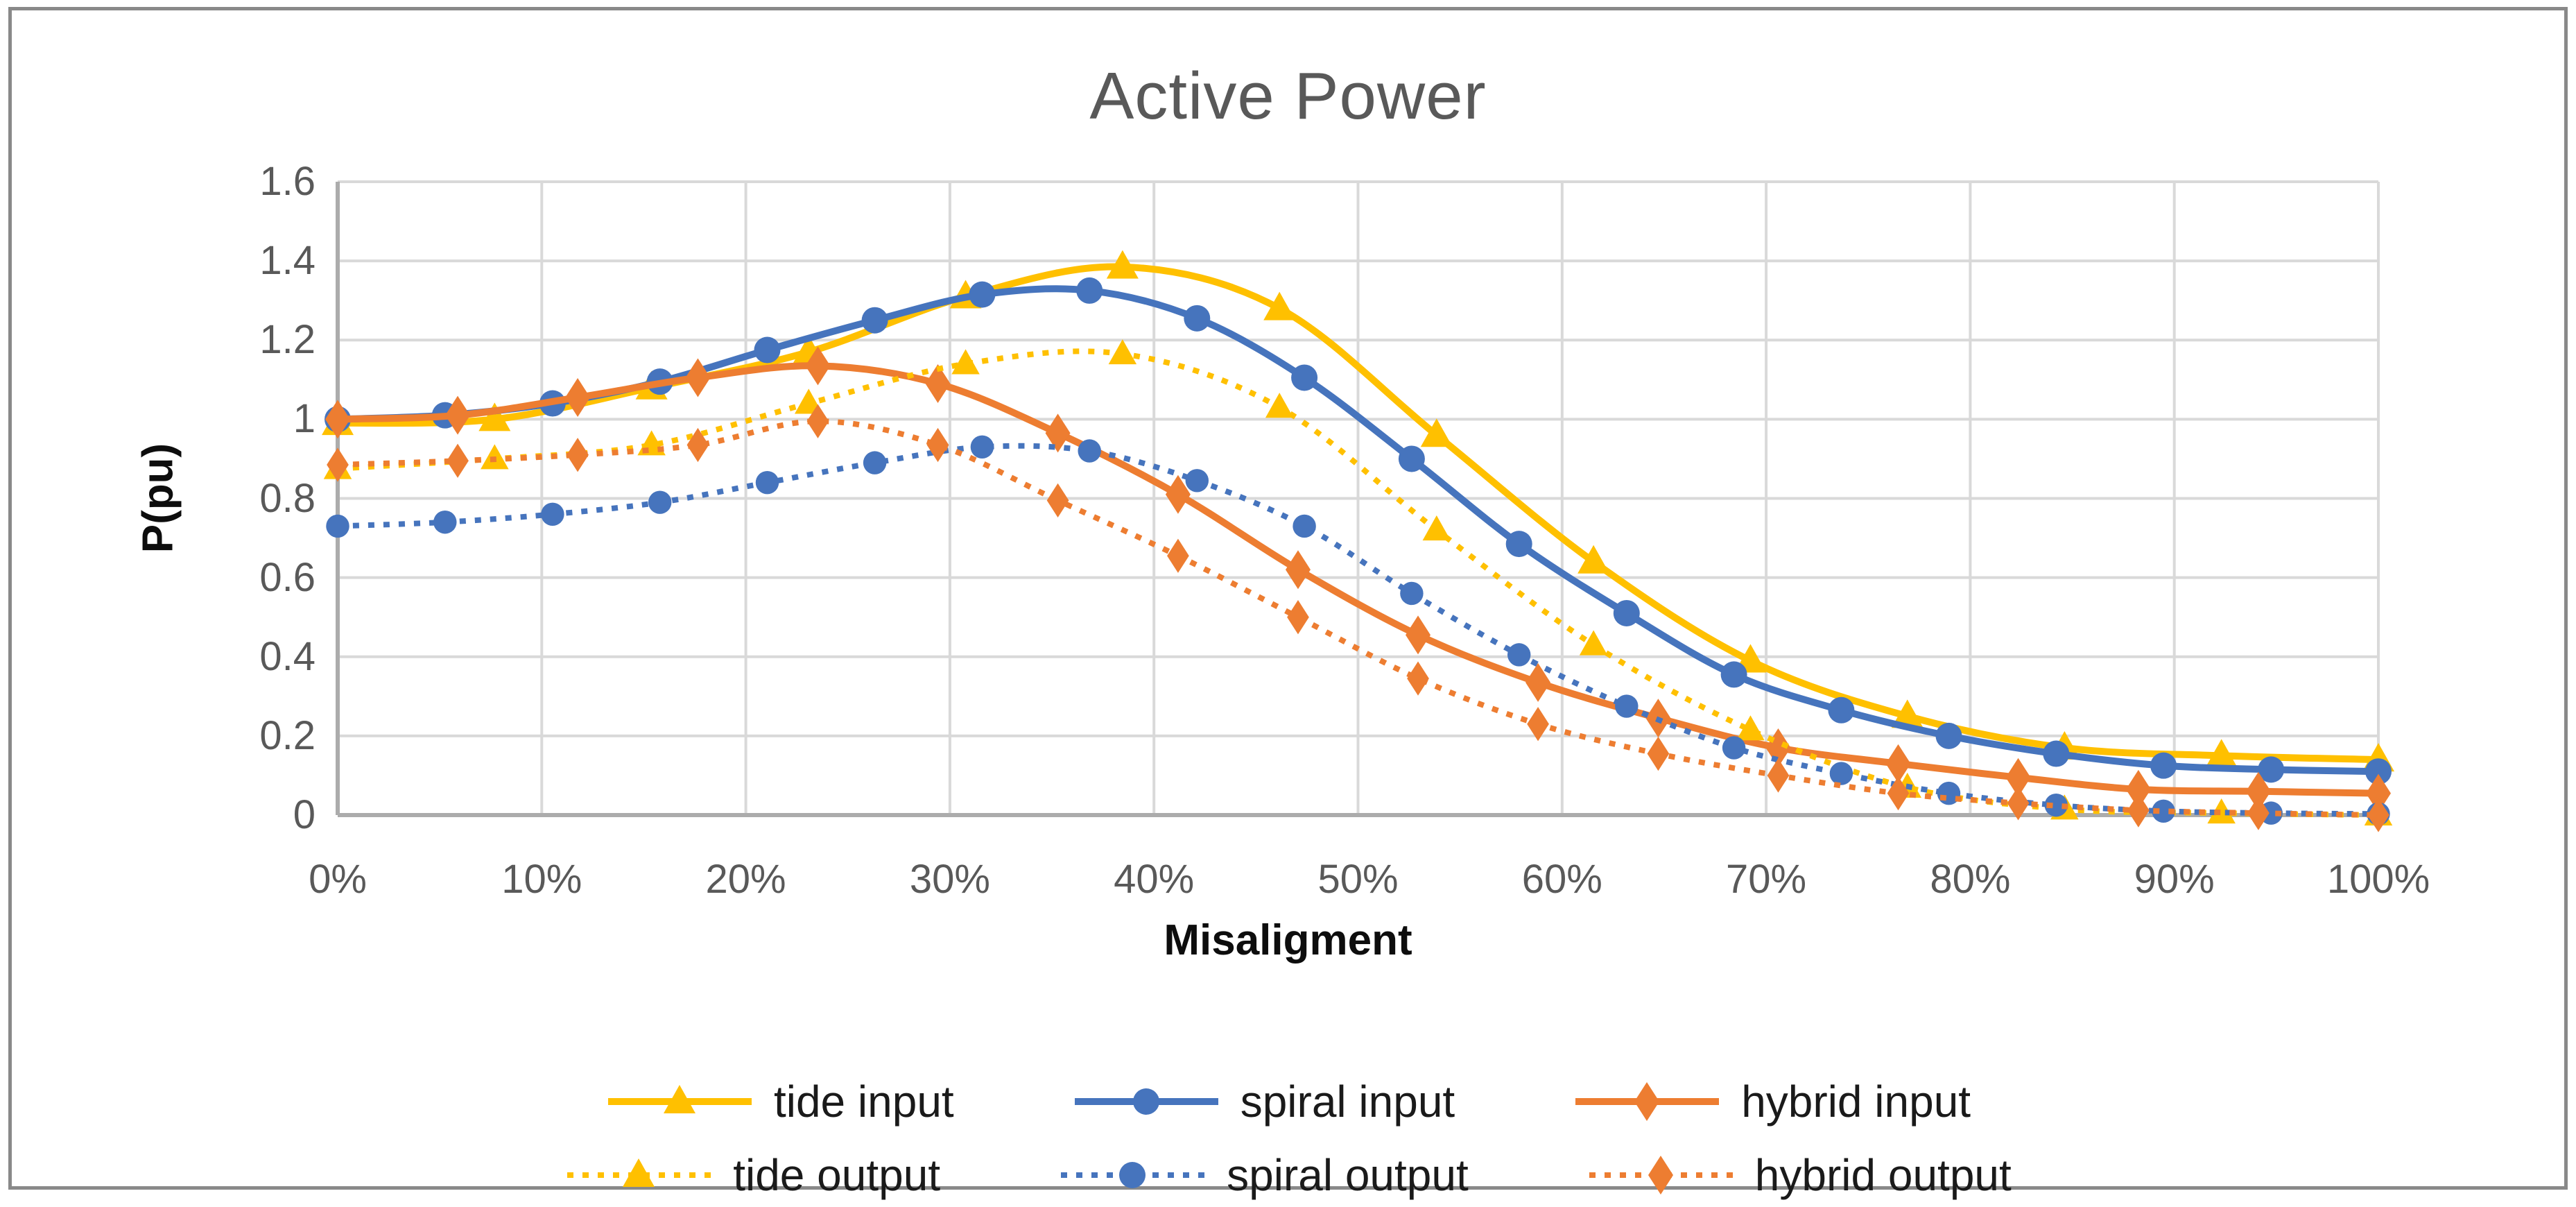 The height and width of the screenshot is (1207, 2576). I want to click on x-tick-label: 90%, so click(2174, 879).